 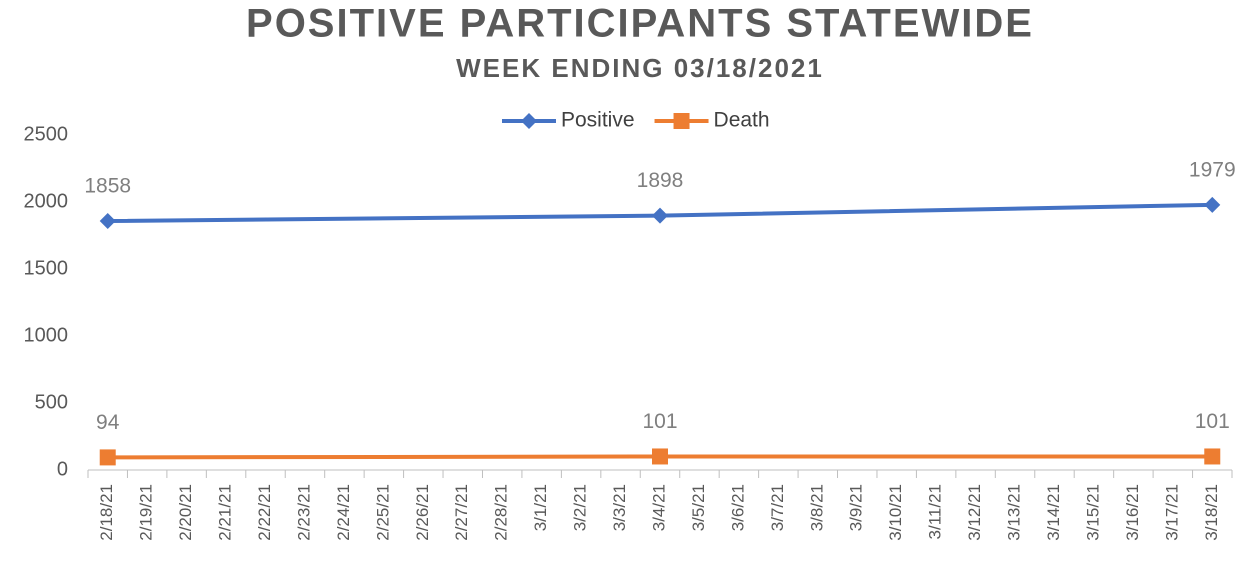 I want to click on x-tick-label: 3/6/21, so click(x=737, y=507).